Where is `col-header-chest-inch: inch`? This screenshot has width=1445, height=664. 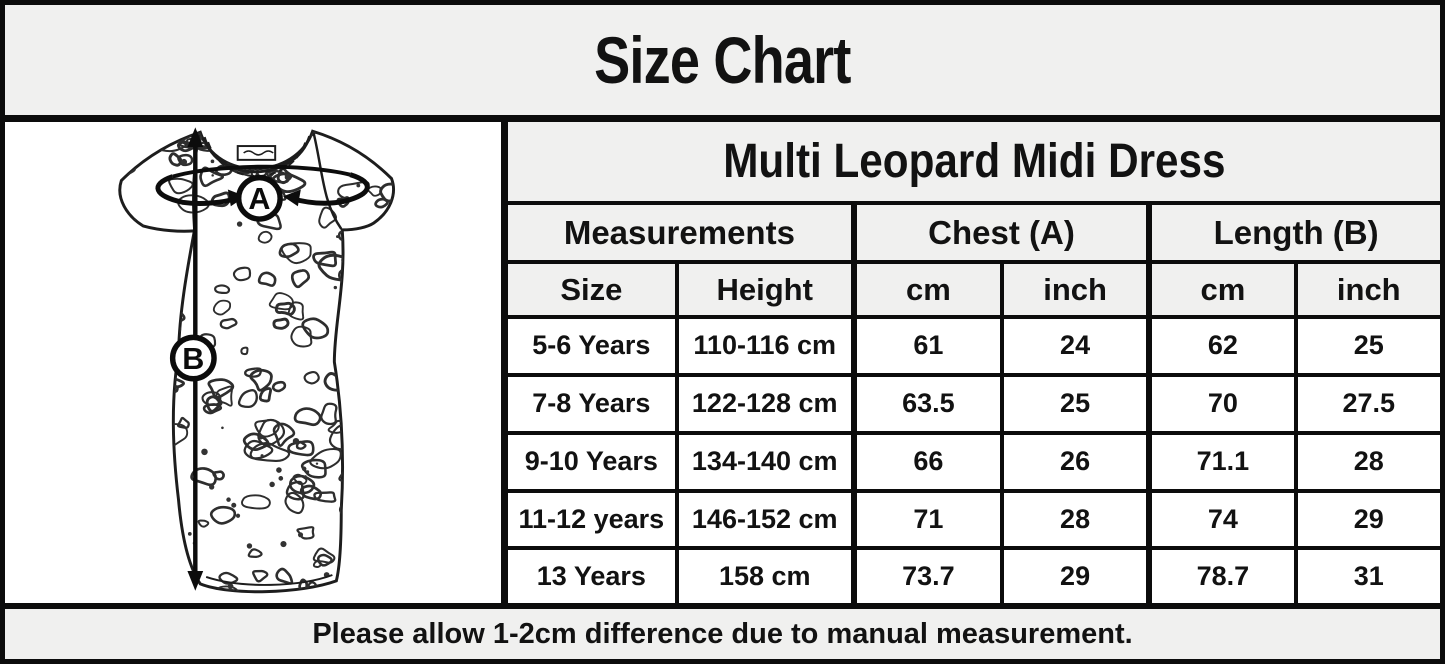
col-header-chest-inch: inch is located at coordinates (1075, 289).